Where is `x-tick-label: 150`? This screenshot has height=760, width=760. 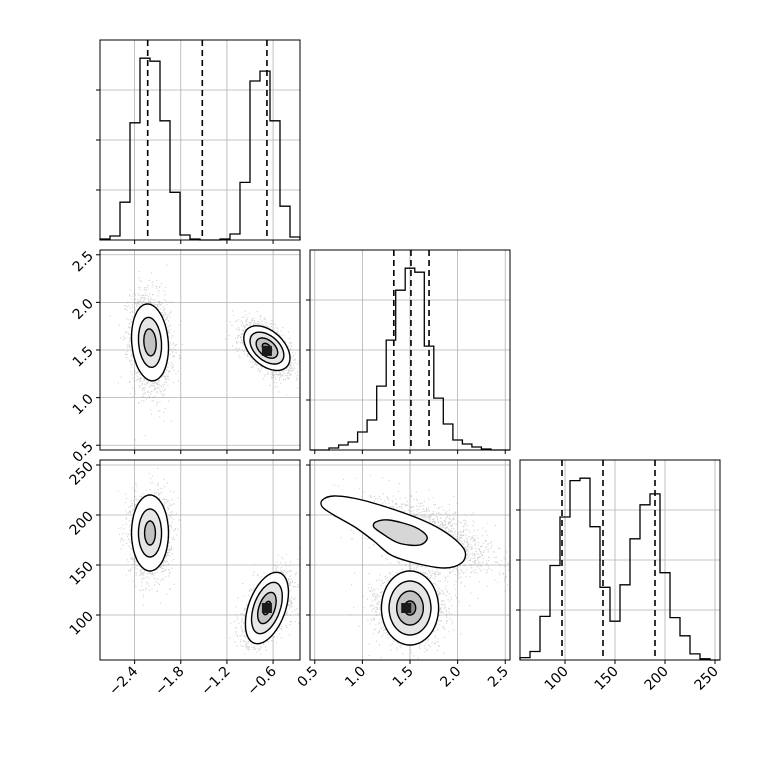
x-tick-label: 150 is located at coordinates (607, 679).